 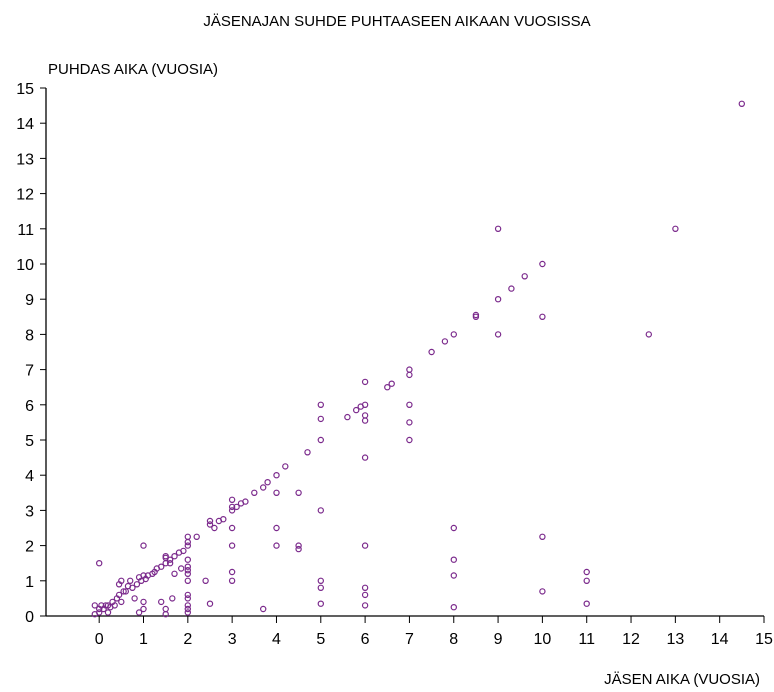 I want to click on x-tick-label: 6, so click(x=365, y=639).